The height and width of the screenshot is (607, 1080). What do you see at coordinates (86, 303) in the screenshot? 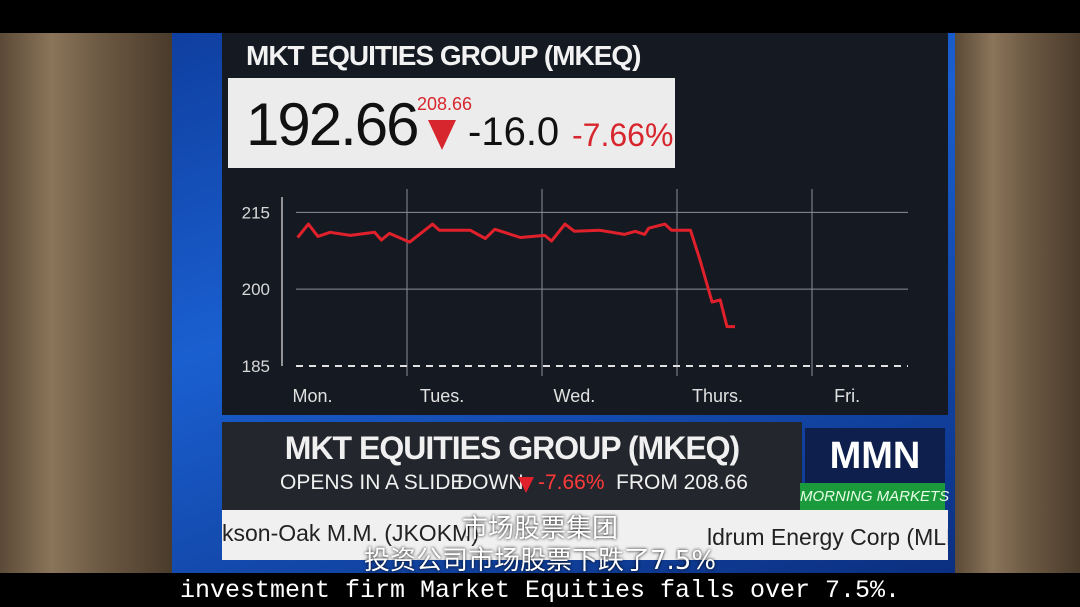
I see `wall-left` at bounding box center [86, 303].